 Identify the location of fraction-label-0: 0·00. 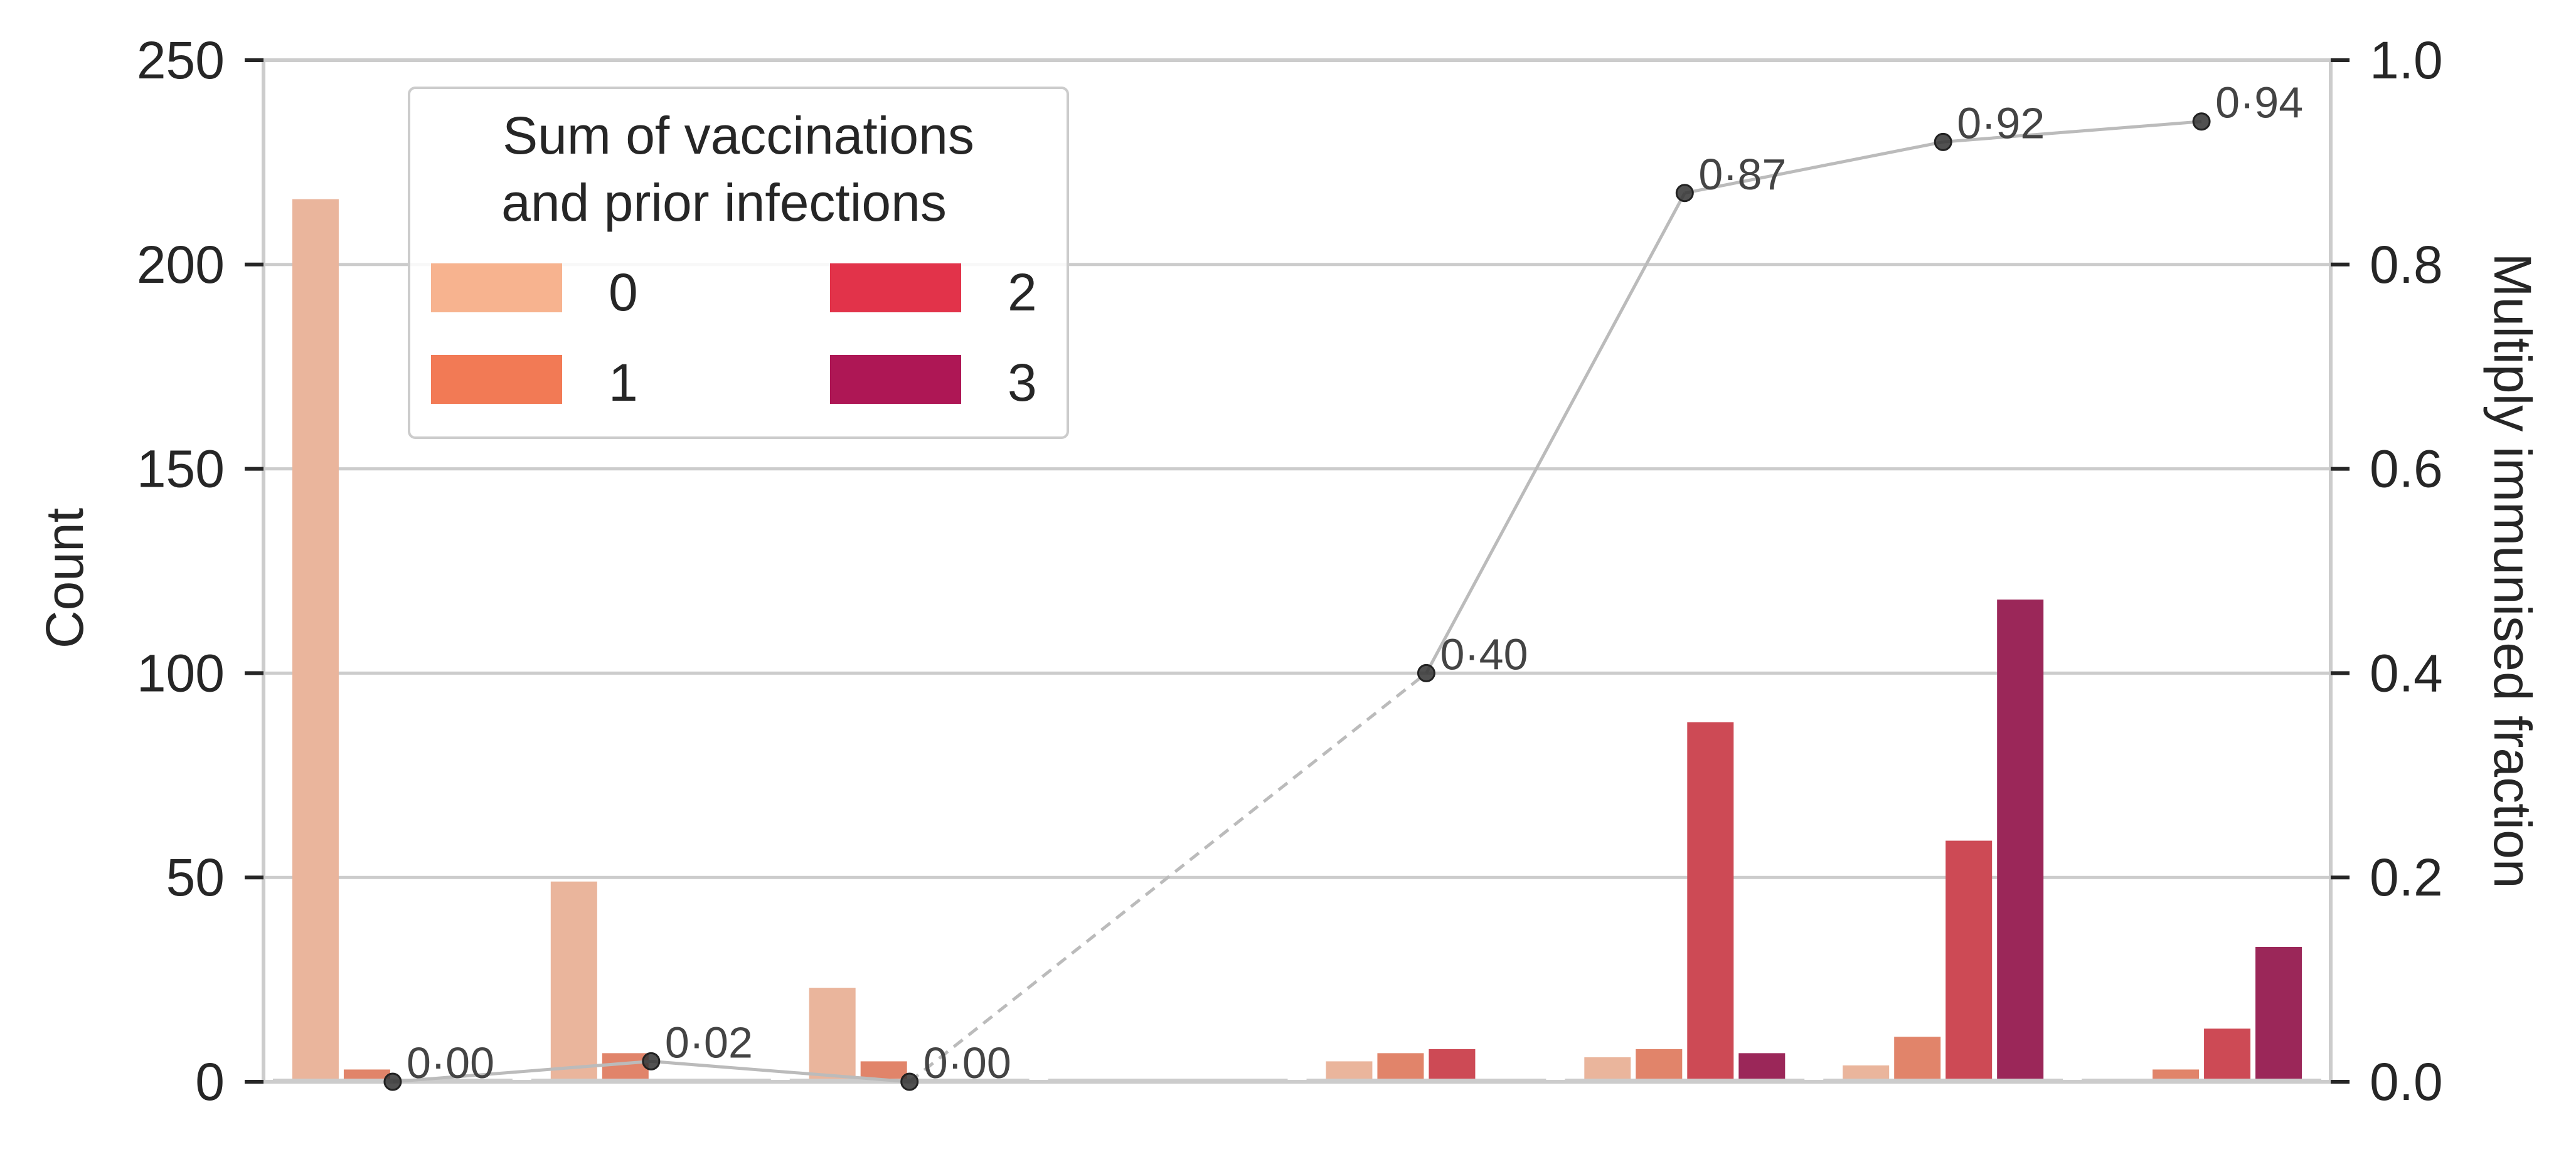
(451, 1062).